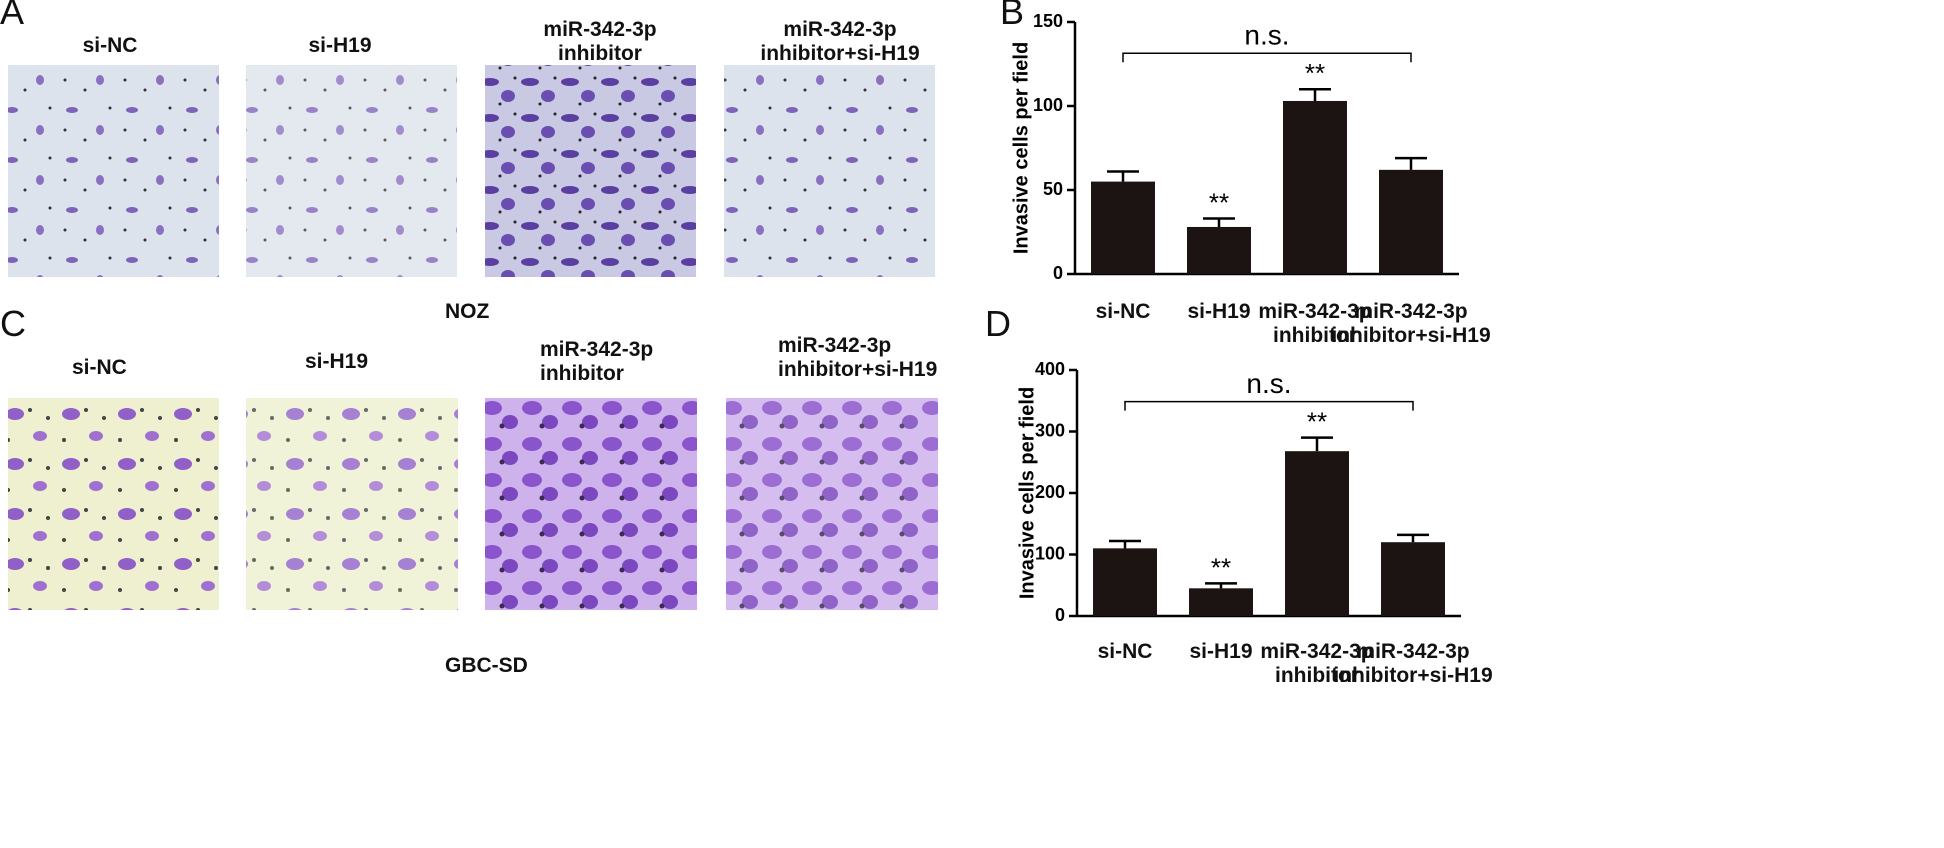  What do you see at coordinates (1050, 369) in the screenshot?
I see `y-tick-label: 400` at bounding box center [1050, 369].